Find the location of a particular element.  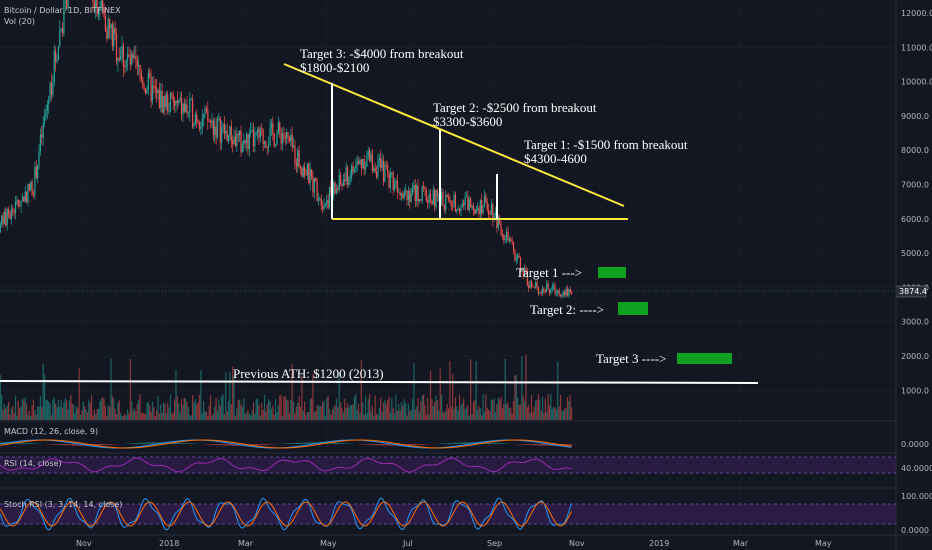

target3-arrow-label: Target 3 ----> is located at coordinates (631, 358).